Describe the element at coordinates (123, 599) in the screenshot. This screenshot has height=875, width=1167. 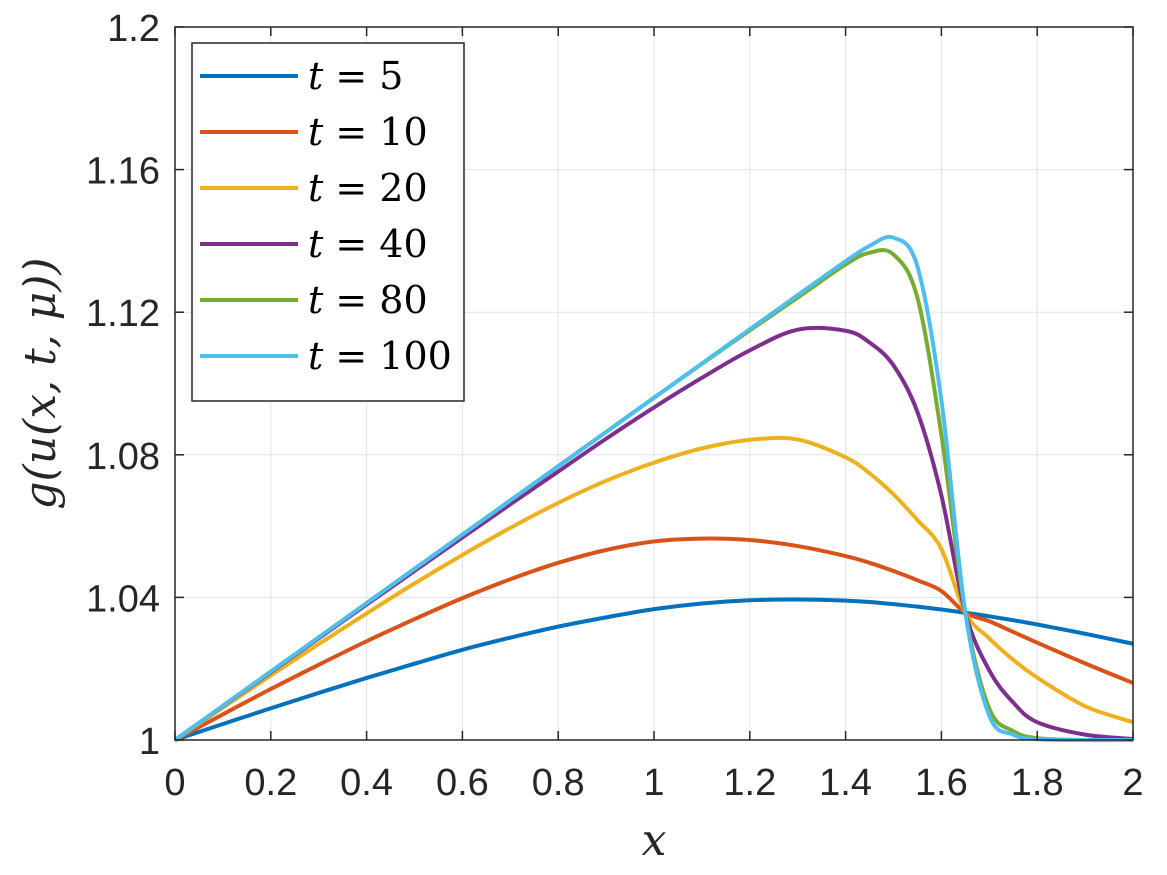
I see `y-tick-label: 1.04` at that location.